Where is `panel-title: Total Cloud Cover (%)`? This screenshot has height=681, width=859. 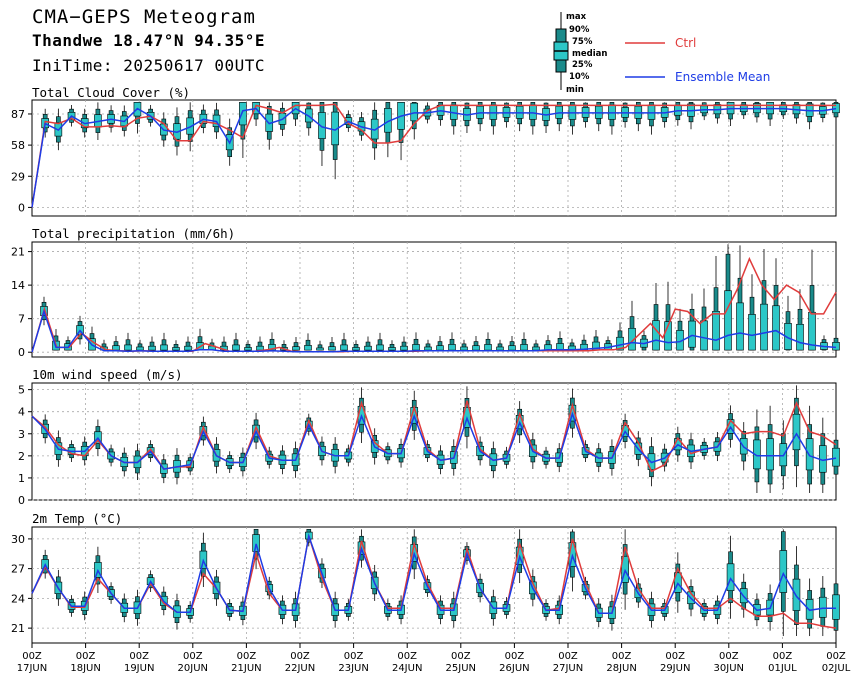 panel-title: Total Cloud Cover (%) is located at coordinates (111, 92).